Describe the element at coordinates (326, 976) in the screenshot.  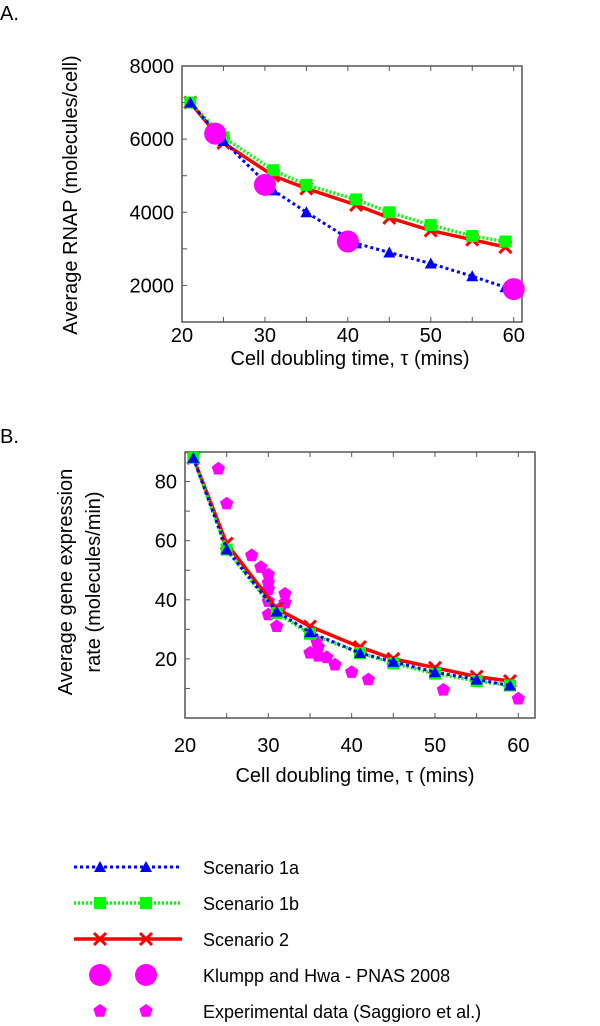
I see `legend-label-klumpp: Klumpp and Hwa - PNAS 2008` at that location.